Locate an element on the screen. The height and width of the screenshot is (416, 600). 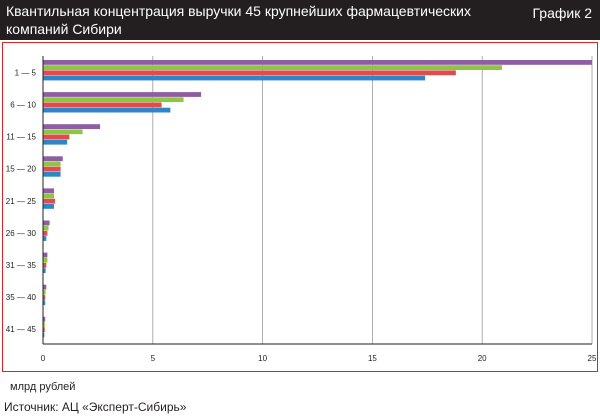
x-tick-label: 25 is located at coordinates (592, 358).